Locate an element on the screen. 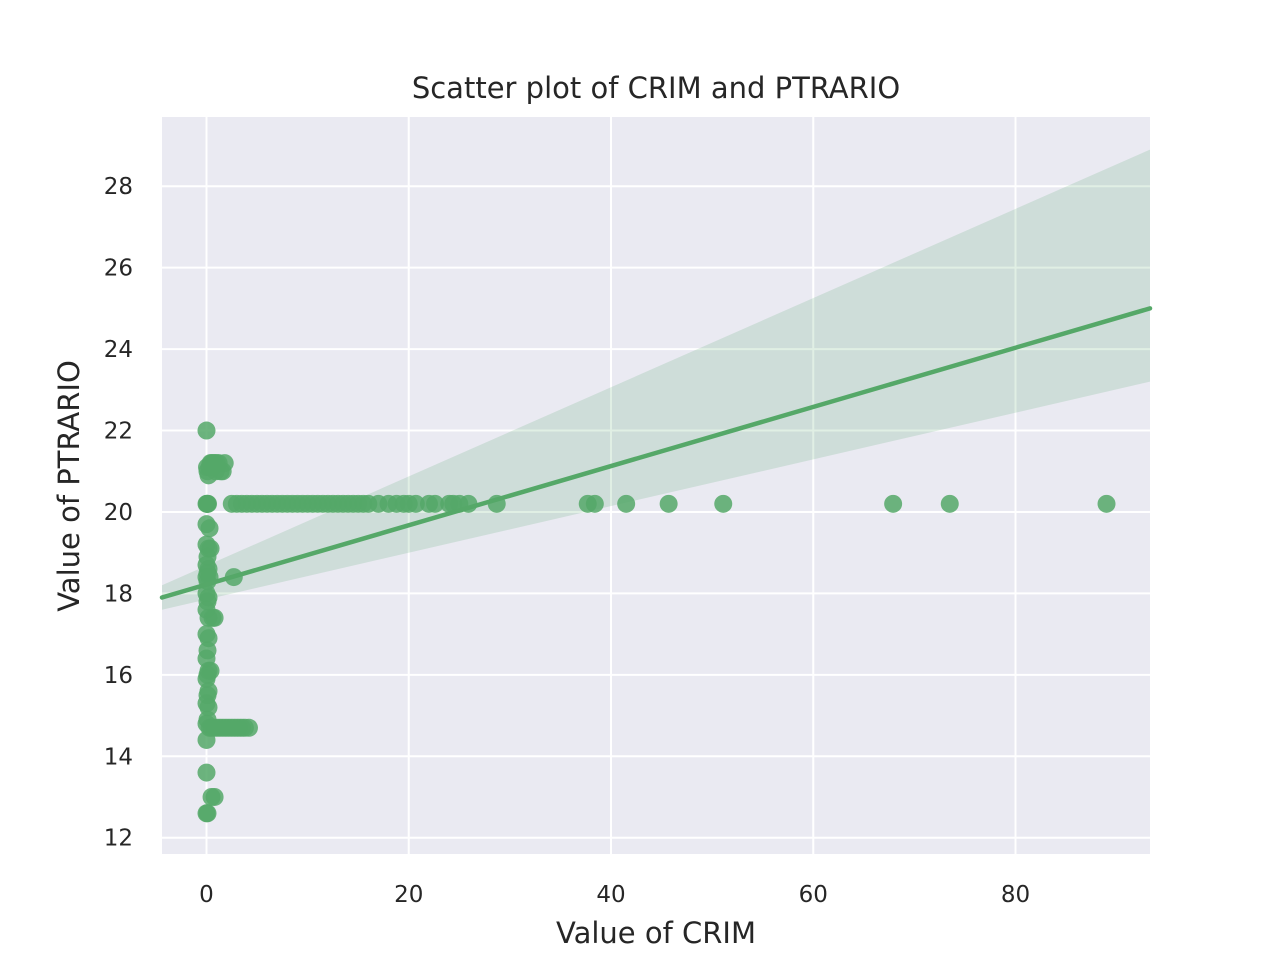 The image size is (1280, 960). y-tick-label: 28 is located at coordinates (118, 187).